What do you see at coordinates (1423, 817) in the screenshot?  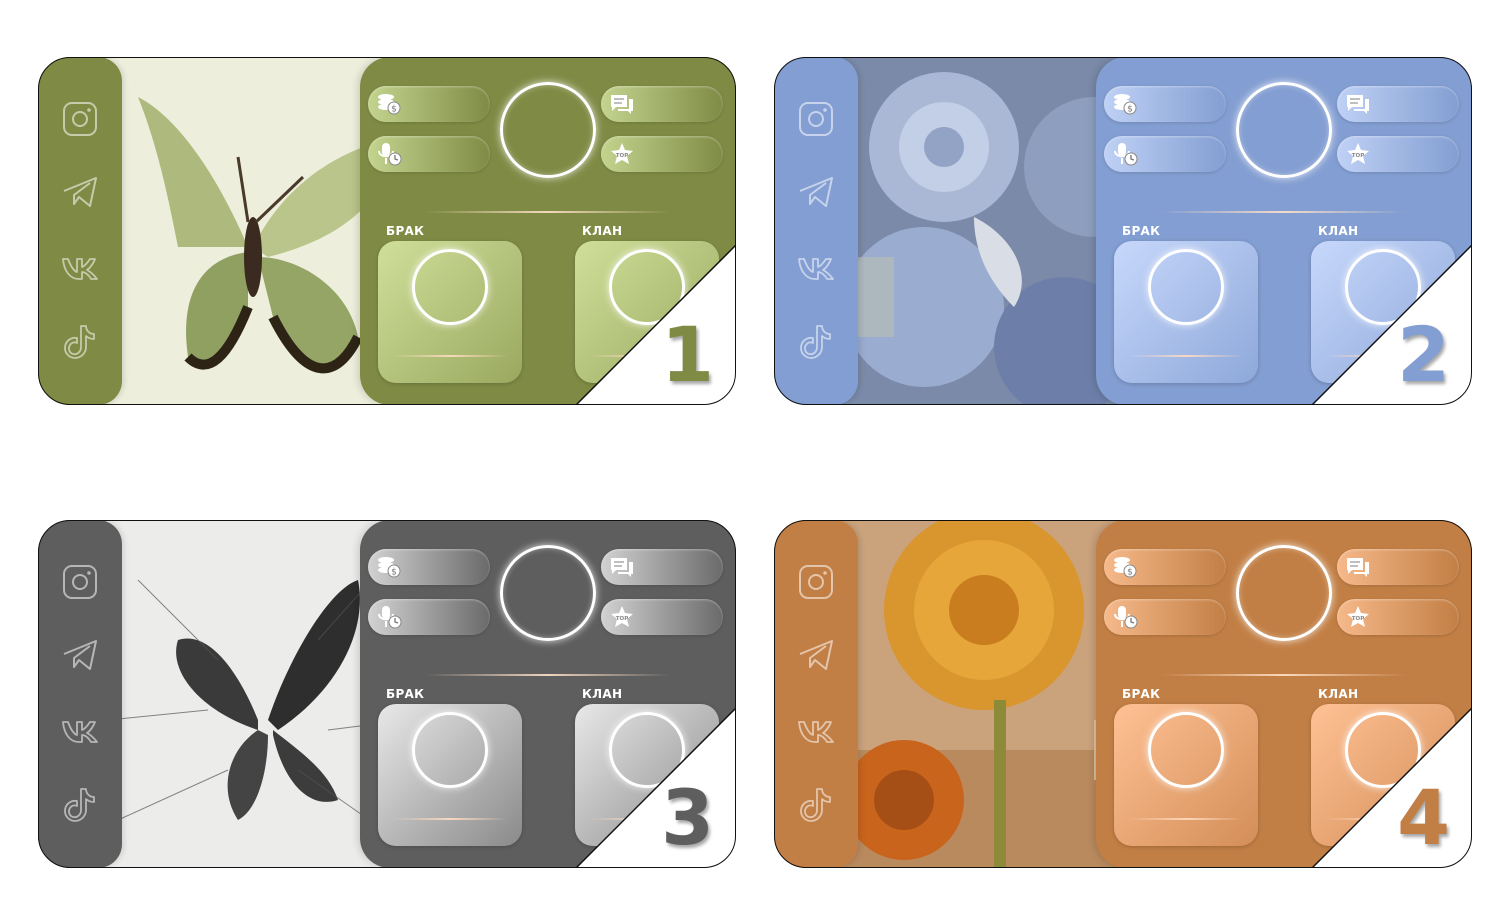 I see `card-number: 4` at bounding box center [1423, 817].